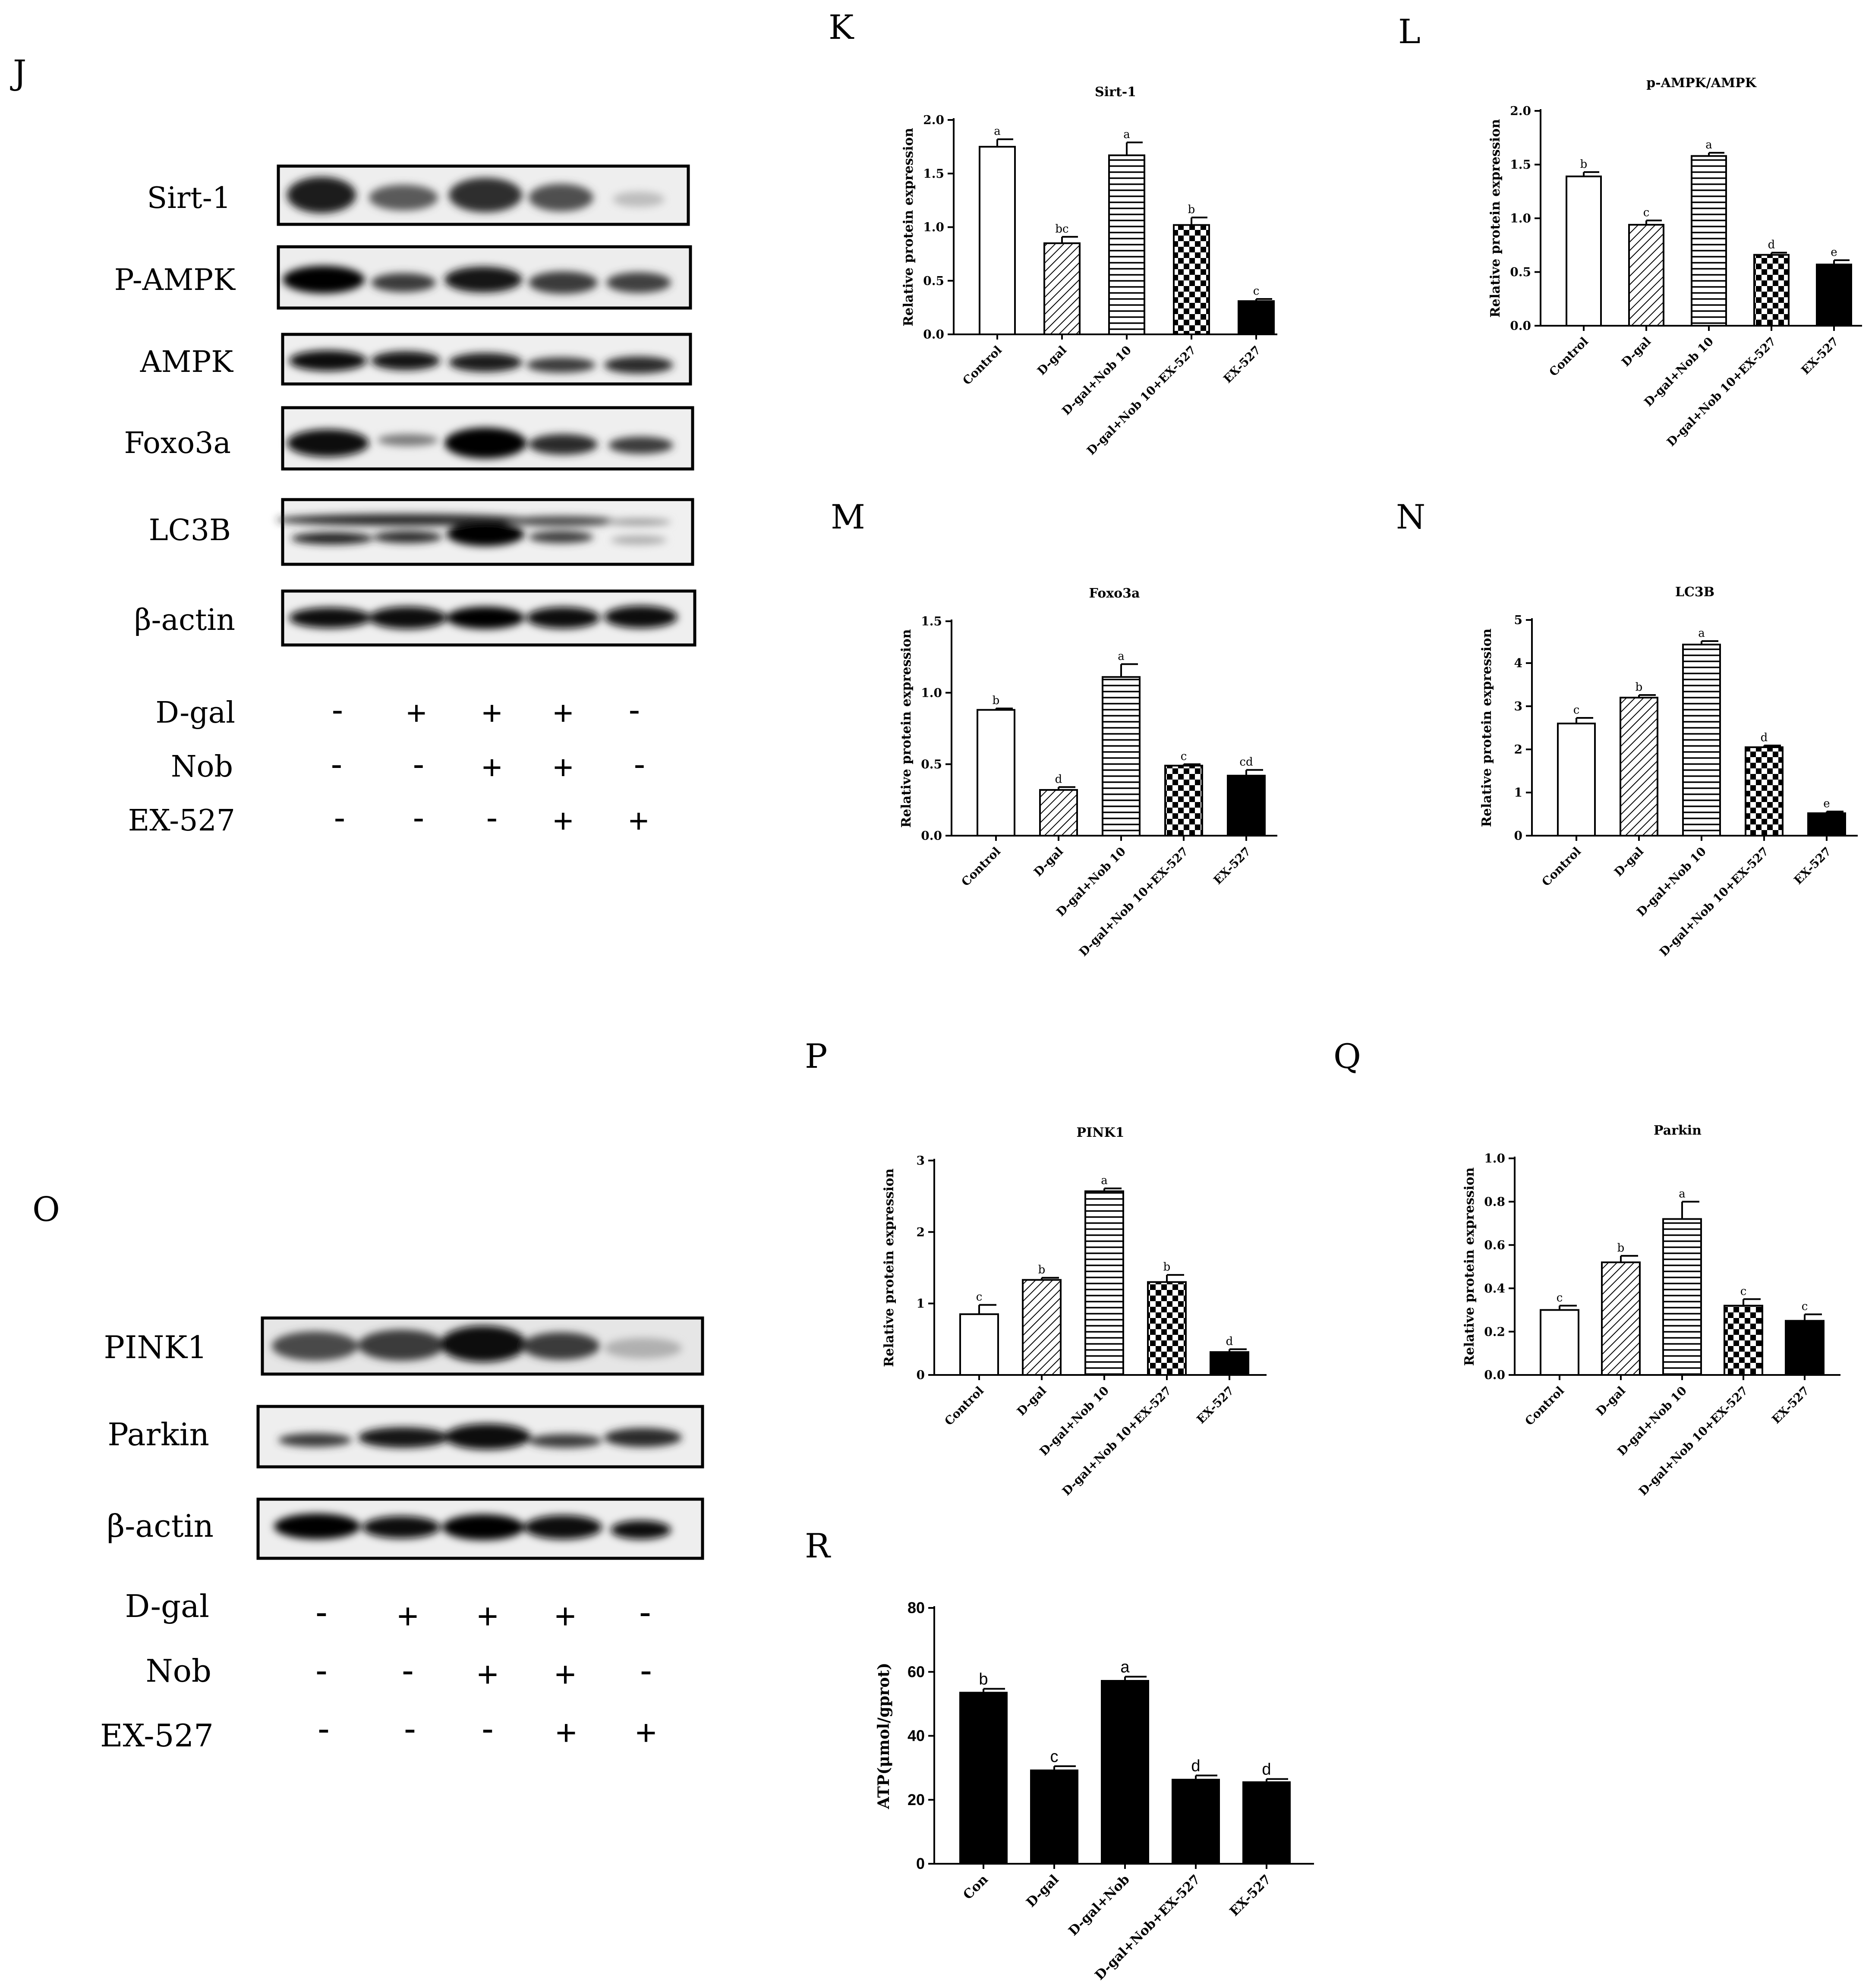 This screenshot has width=1875, height=1988. What do you see at coordinates (480, 1529) in the screenshot?
I see `blot-strip-beta-actin` at bounding box center [480, 1529].